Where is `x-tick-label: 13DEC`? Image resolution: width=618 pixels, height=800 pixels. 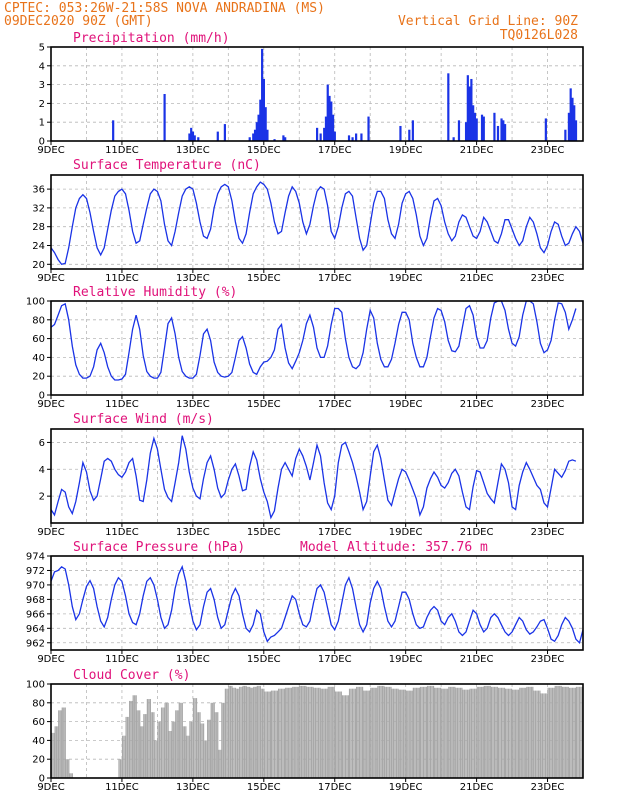
x-tick-label: 13DEC is located at coordinates (193, 532).